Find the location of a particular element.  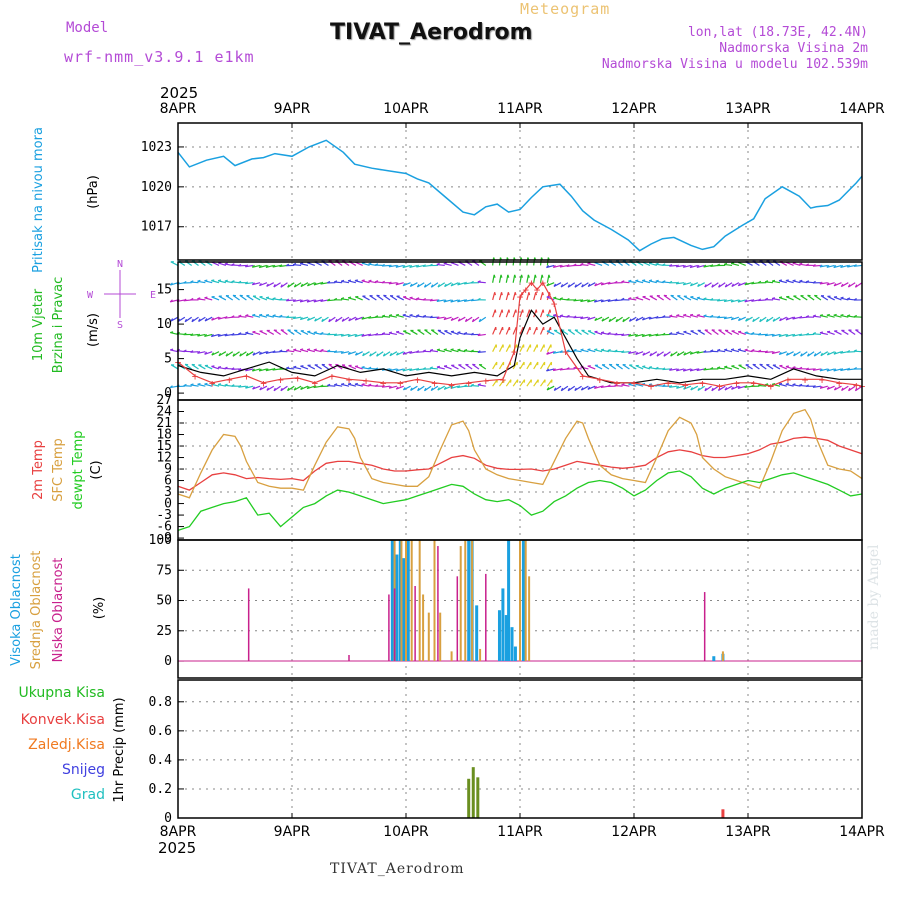

temp-2m-label: 2m Temp is located at coordinates (38, 470).